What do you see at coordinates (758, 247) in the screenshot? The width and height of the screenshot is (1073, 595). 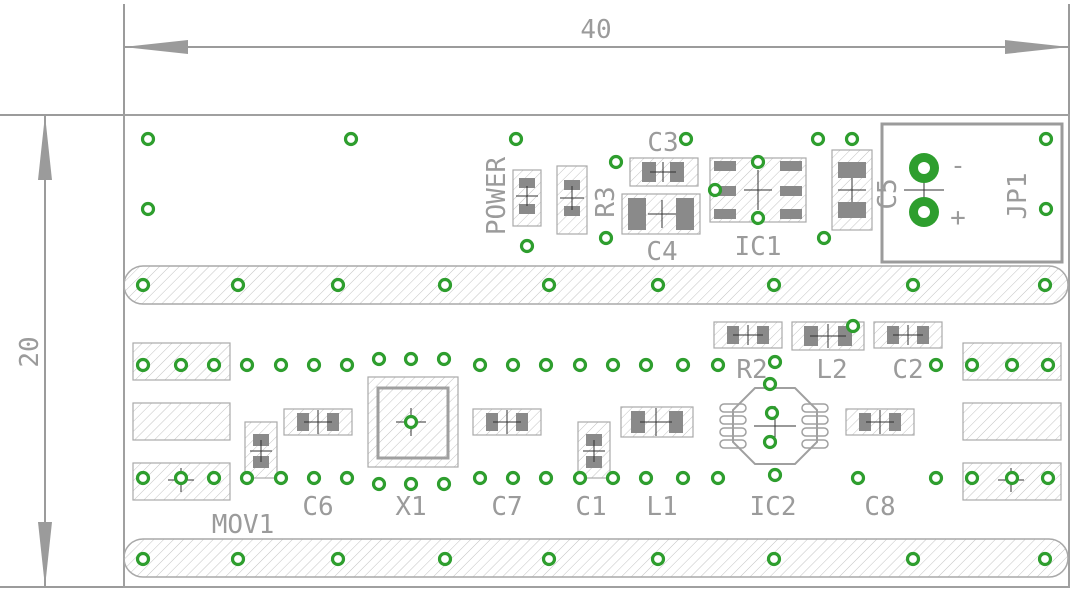 I see `label-ic1: IC1` at bounding box center [758, 247].